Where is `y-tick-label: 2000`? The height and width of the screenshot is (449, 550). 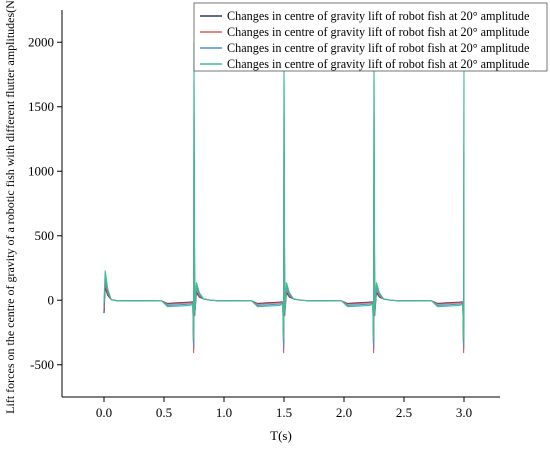
y-tick-label: 2000 is located at coordinates (41, 41).